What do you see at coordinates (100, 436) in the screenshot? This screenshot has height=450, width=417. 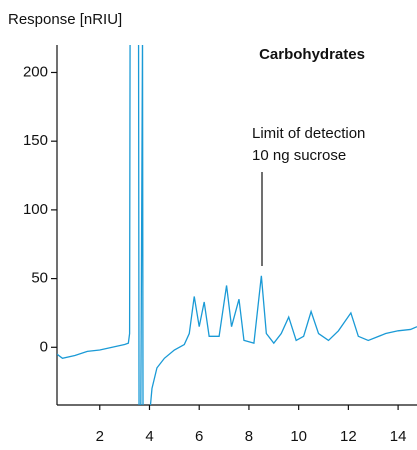 I see `x-tick-label: 2` at bounding box center [100, 436].